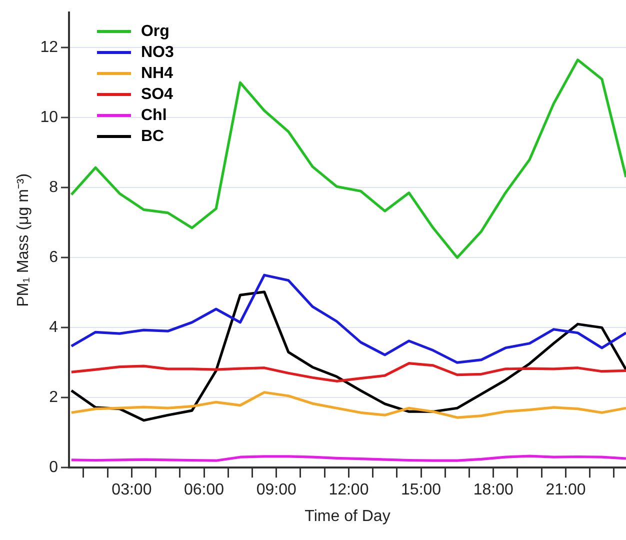 This screenshot has width=626, height=540. What do you see at coordinates (348, 490) in the screenshot?
I see `x-tick-label: 12:00` at bounding box center [348, 490].